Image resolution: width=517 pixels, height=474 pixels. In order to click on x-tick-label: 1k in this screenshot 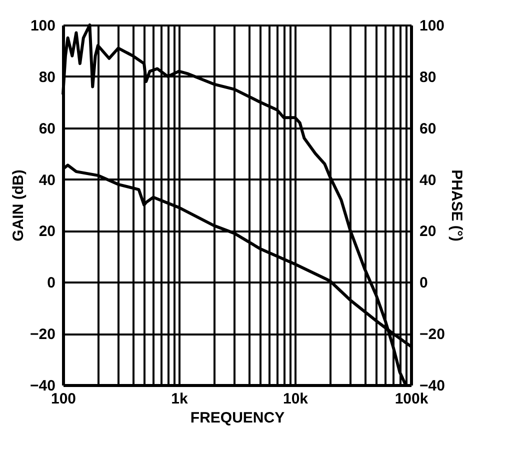, I will do `click(179, 399)`.